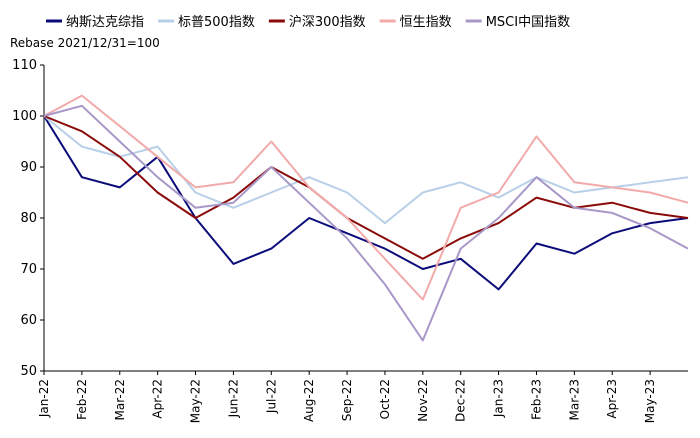 The image size is (700, 438). I want to click on x-tick-label: Sep-22, so click(347, 400).